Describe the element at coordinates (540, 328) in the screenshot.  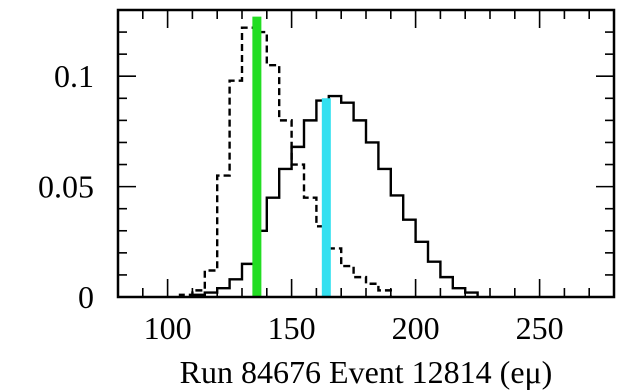
I see `x-tick-label: 250` at that location.